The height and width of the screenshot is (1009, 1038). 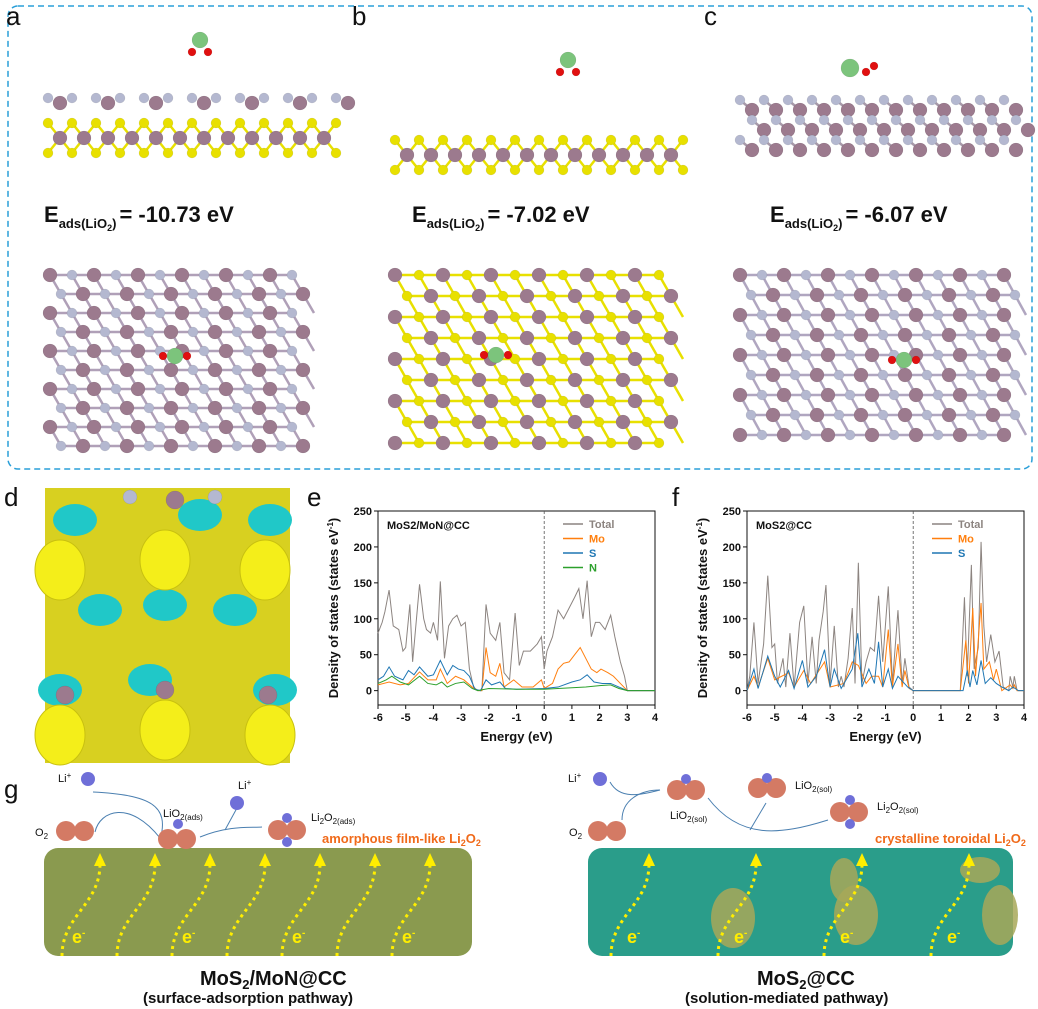 What do you see at coordinates (655, 718) in the screenshot?
I see `x-tick-label: 4` at bounding box center [655, 718].